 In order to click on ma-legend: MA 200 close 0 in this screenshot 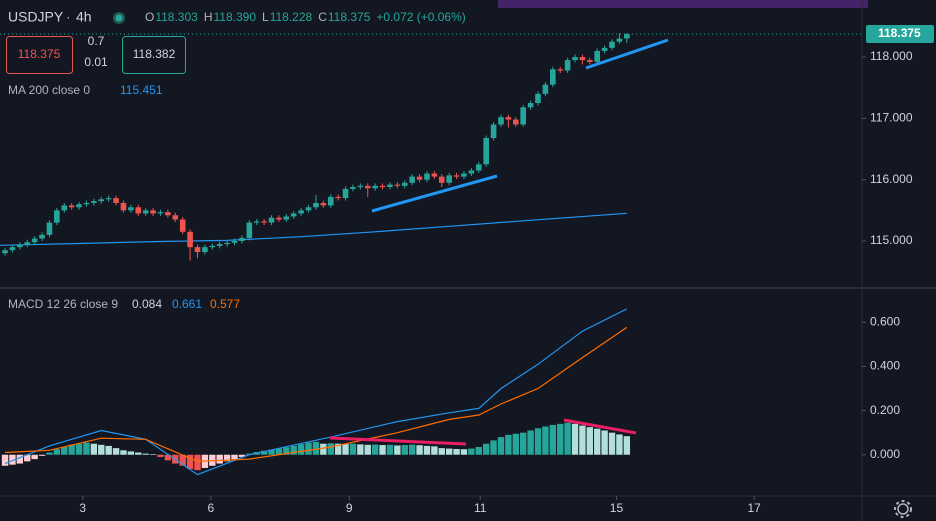, I will do `click(49, 90)`.